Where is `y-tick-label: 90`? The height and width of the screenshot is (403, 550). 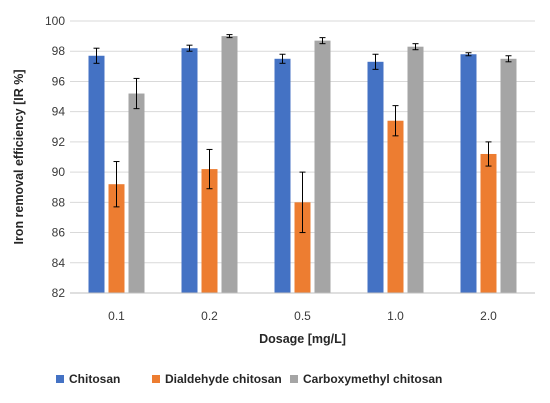 y-tick-label: 90 is located at coordinates (59, 172).